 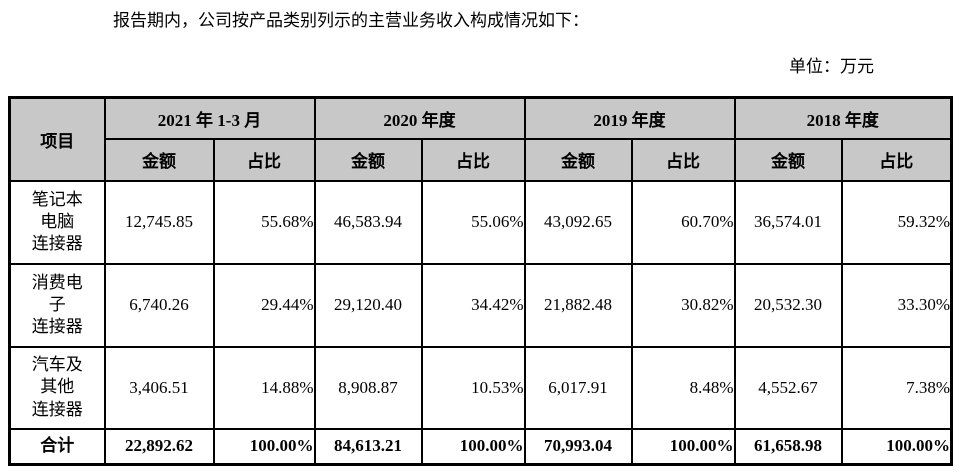 What do you see at coordinates (57, 222) in the screenshot?
I see `product-name-cell: 笔记本 电脑 连接器` at bounding box center [57, 222].